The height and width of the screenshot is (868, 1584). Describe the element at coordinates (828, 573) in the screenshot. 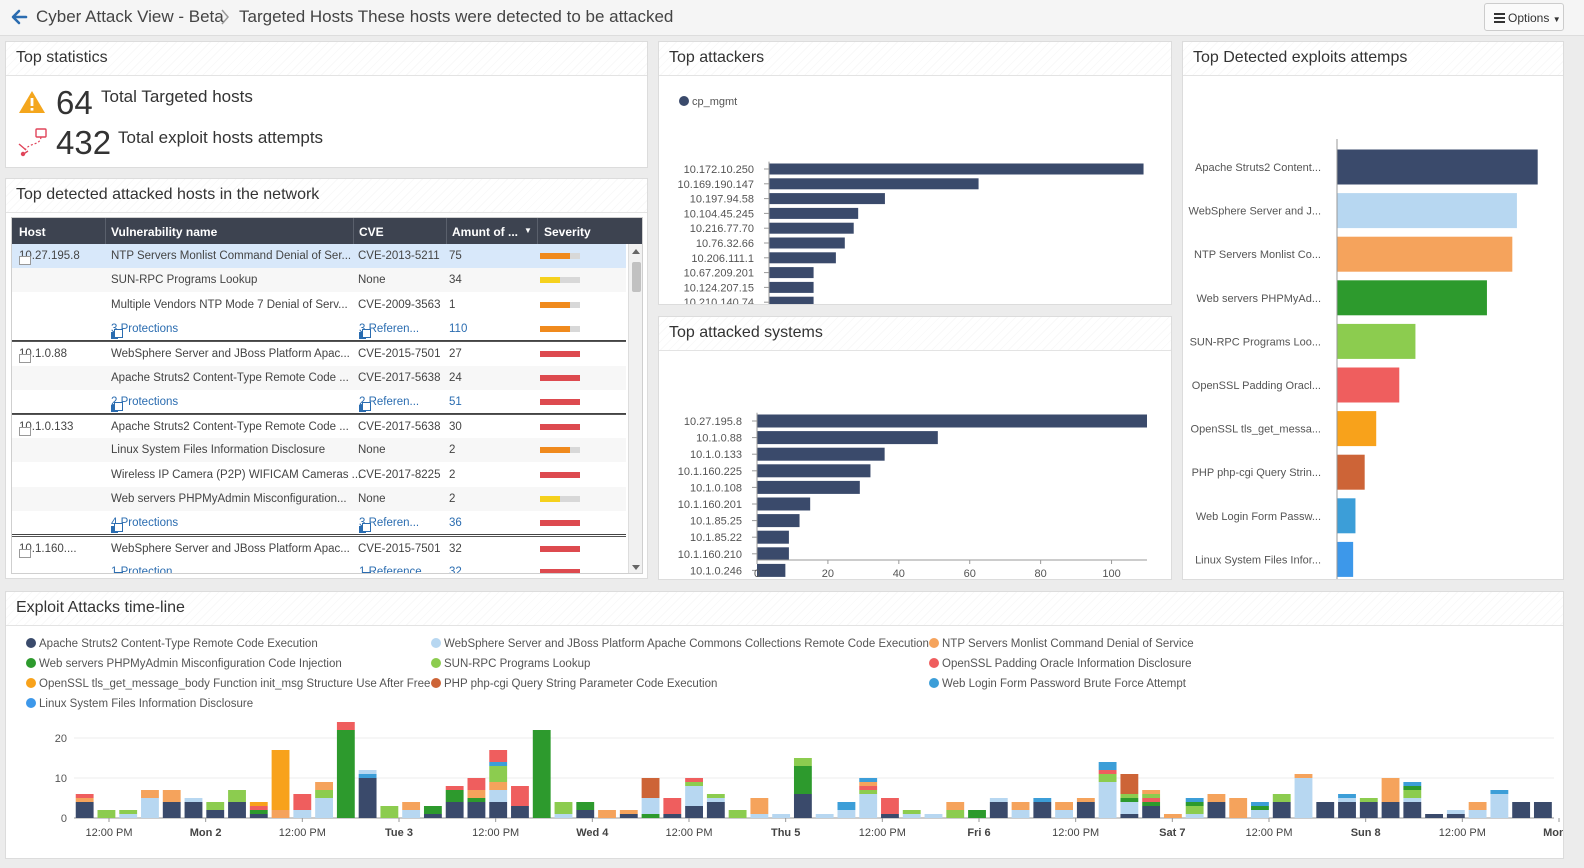

I see `x-tick-label: 20` at that location.